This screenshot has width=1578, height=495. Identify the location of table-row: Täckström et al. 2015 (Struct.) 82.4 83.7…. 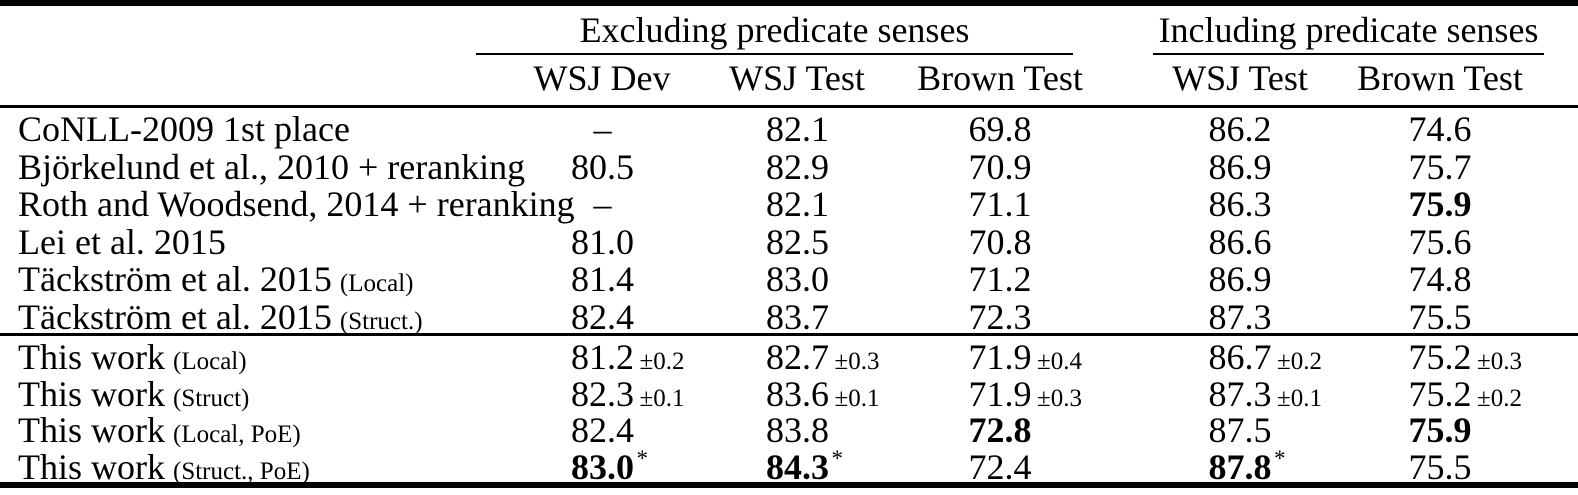
(789, 316).